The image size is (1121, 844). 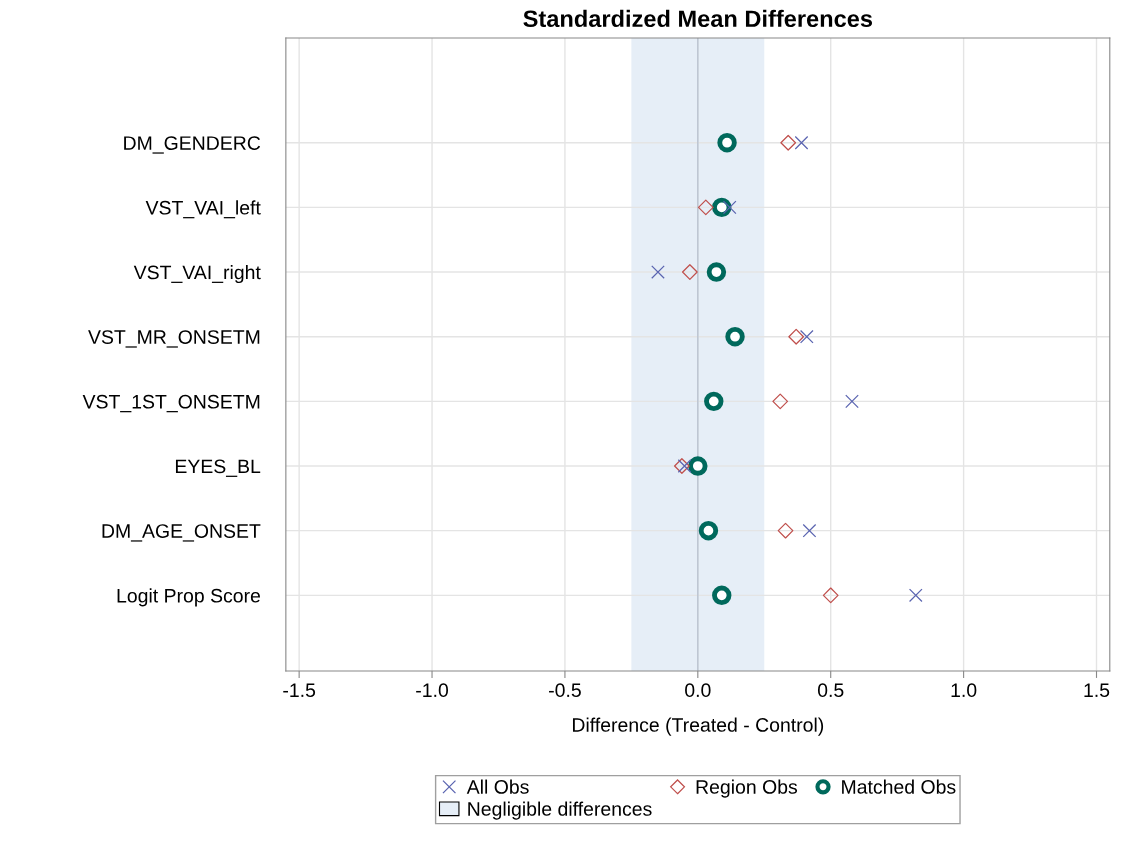 I want to click on x-tick-label: 0.0, so click(x=698, y=690).